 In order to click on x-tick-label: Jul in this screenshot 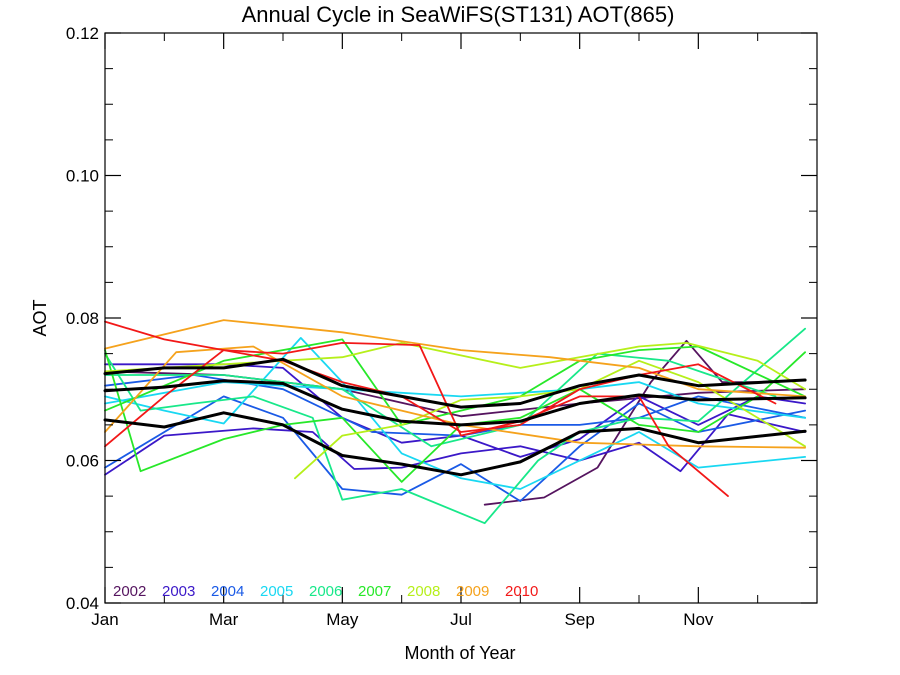, I will do `click(461, 619)`.